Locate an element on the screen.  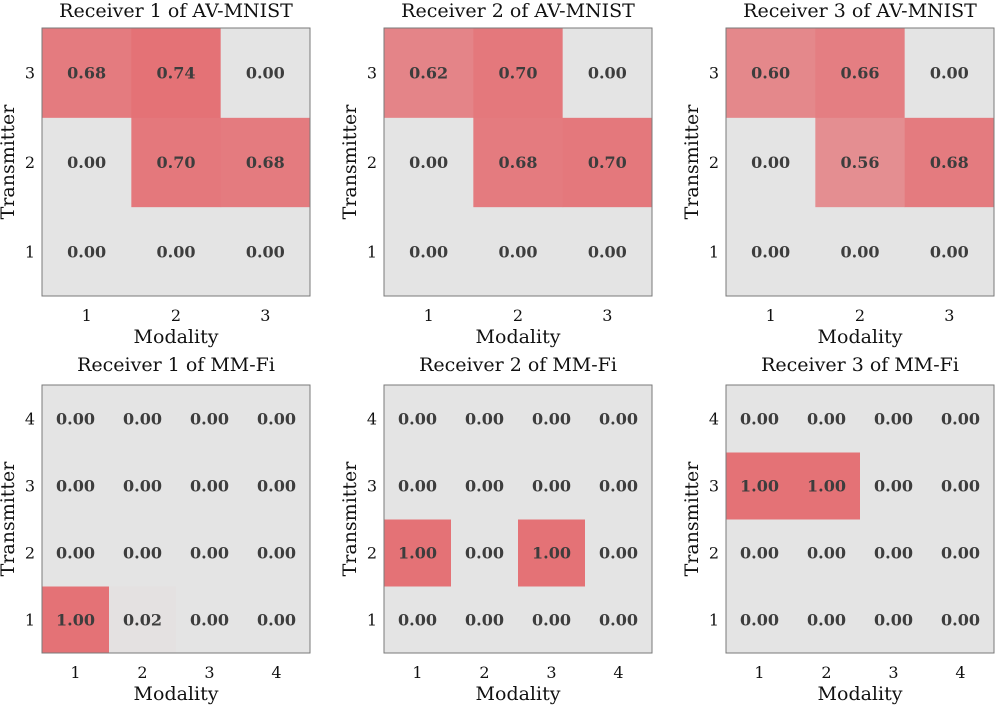
cell-value: 0.74 is located at coordinates (176, 73).